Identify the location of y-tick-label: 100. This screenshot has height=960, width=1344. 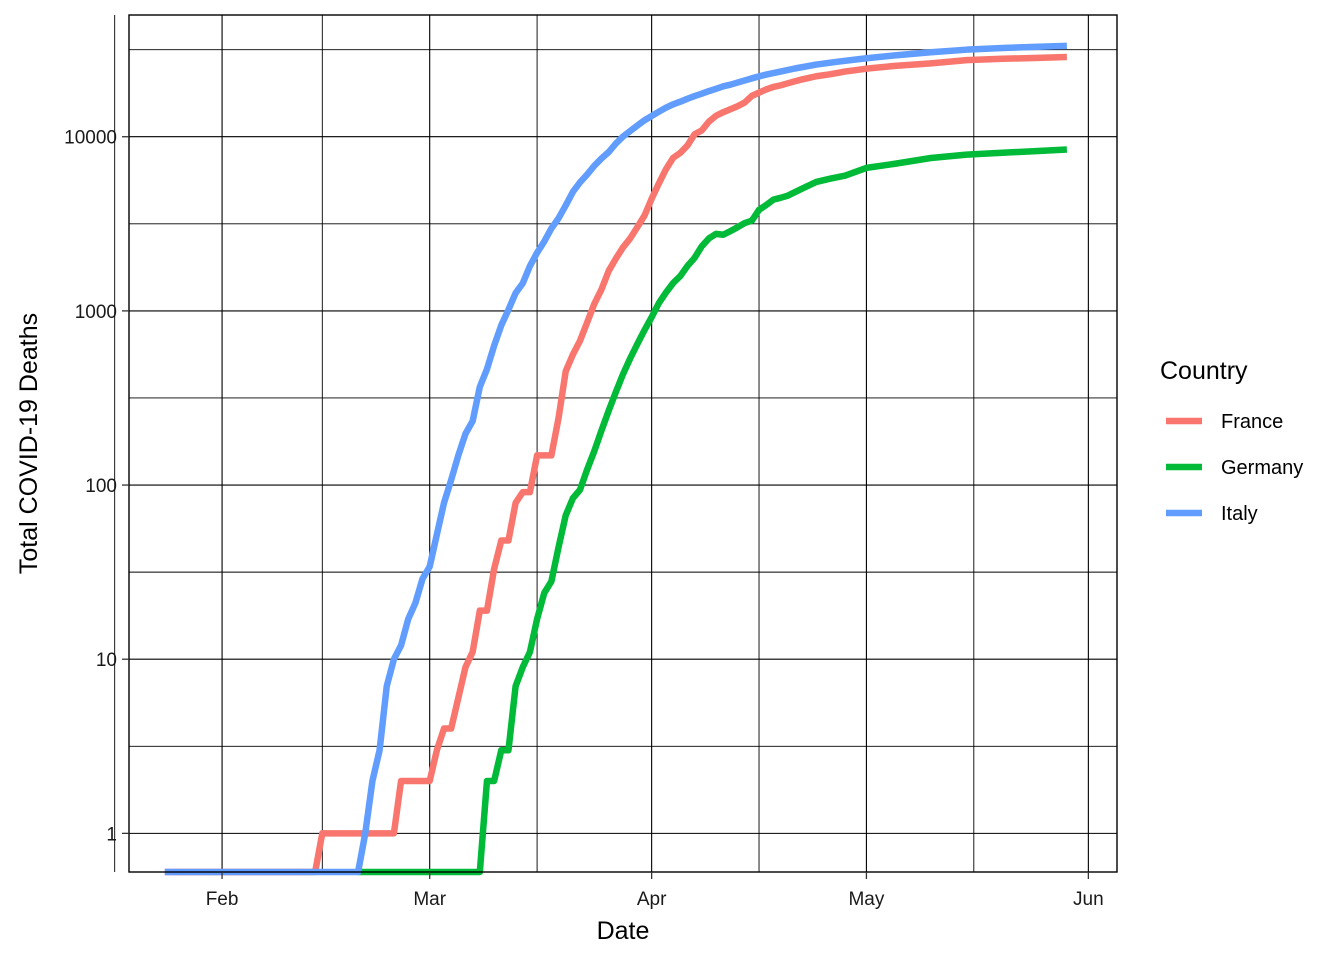
(101, 486).